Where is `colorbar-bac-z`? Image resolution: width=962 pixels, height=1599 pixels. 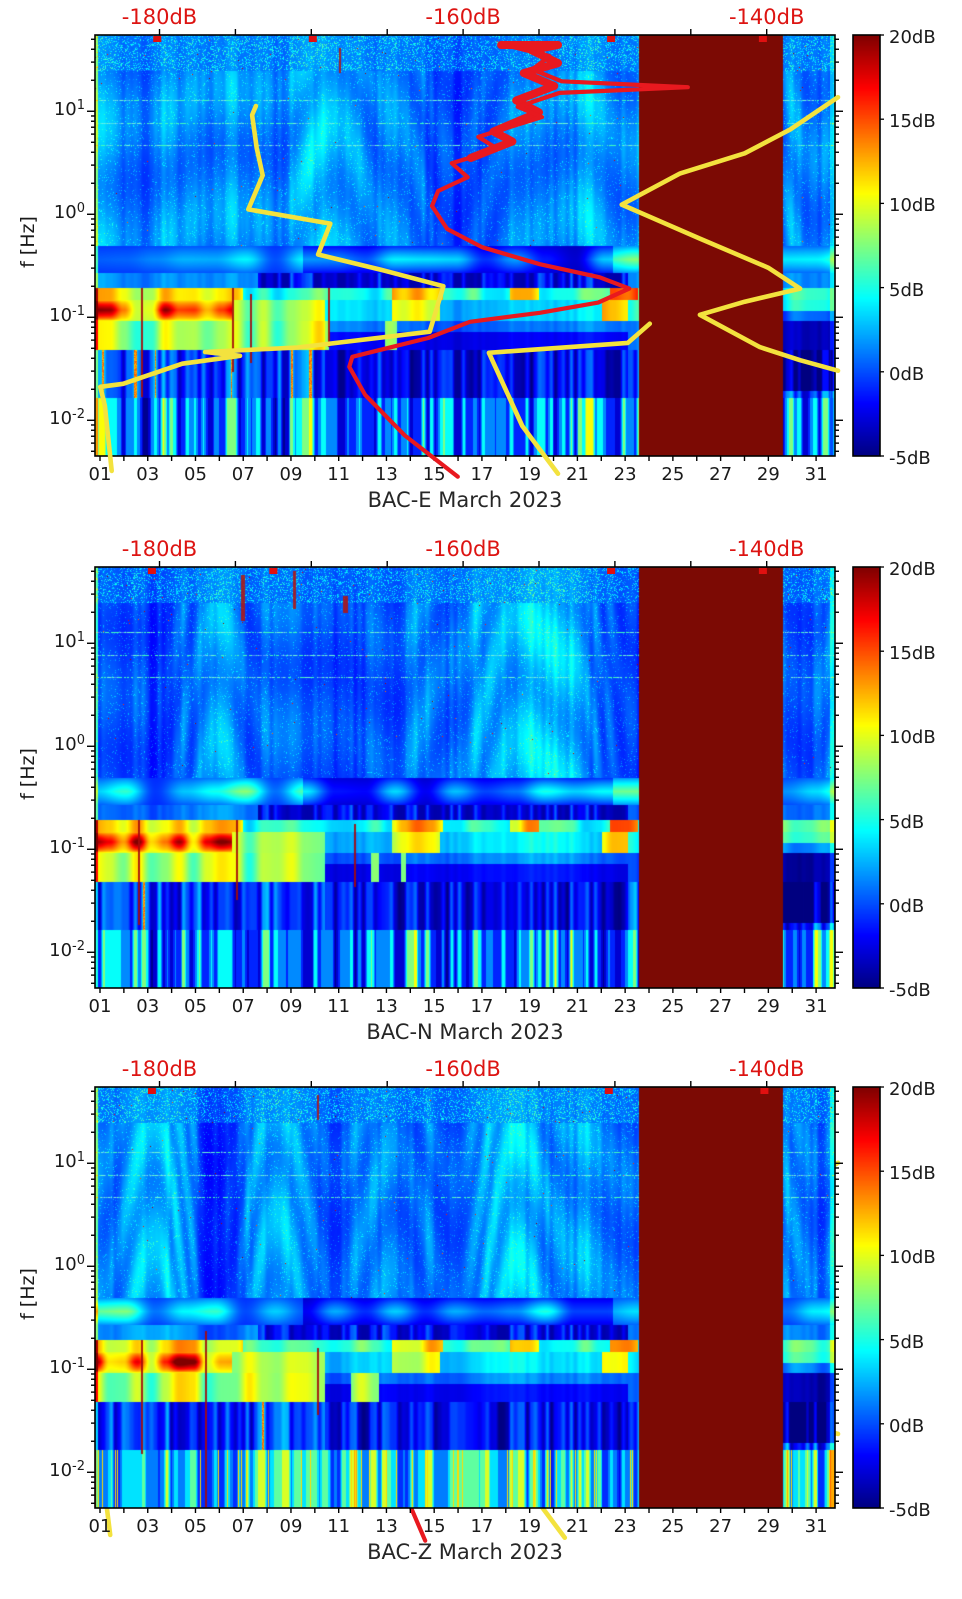 colorbar-bac-z is located at coordinates (866, 1297).